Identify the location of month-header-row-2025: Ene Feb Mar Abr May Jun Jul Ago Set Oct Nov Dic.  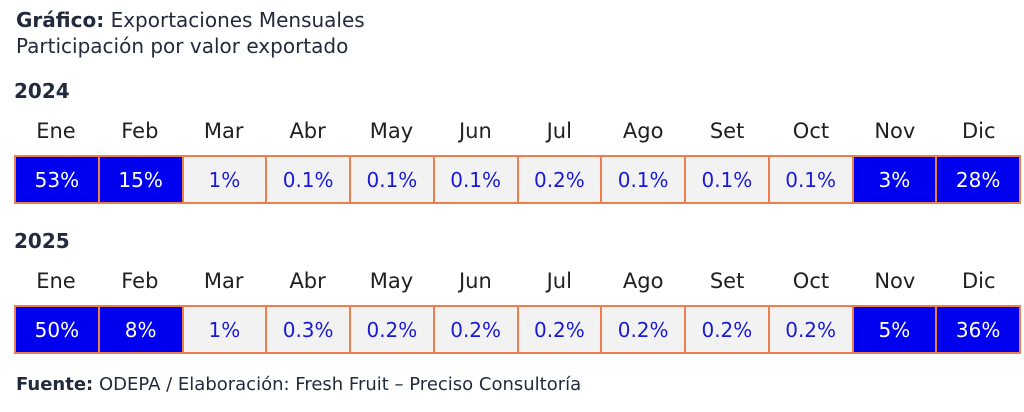
(517, 281).